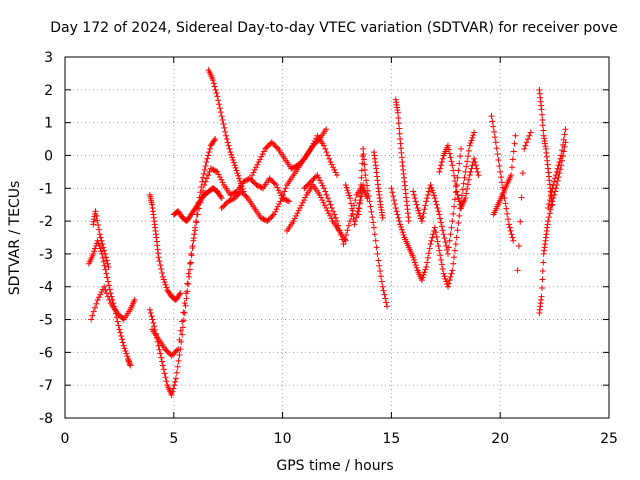 This screenshot has width=640, height=480. What do you see at coordinates (552, 227) in the screenshot?
I see `series-track-x` at bounding box center [552, 227].